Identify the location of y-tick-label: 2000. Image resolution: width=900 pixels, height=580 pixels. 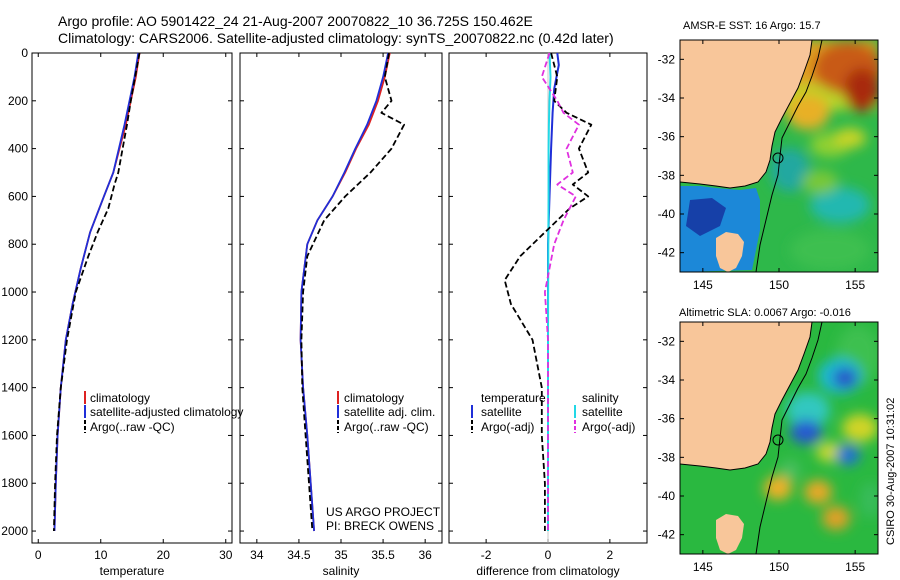
(14, 531).